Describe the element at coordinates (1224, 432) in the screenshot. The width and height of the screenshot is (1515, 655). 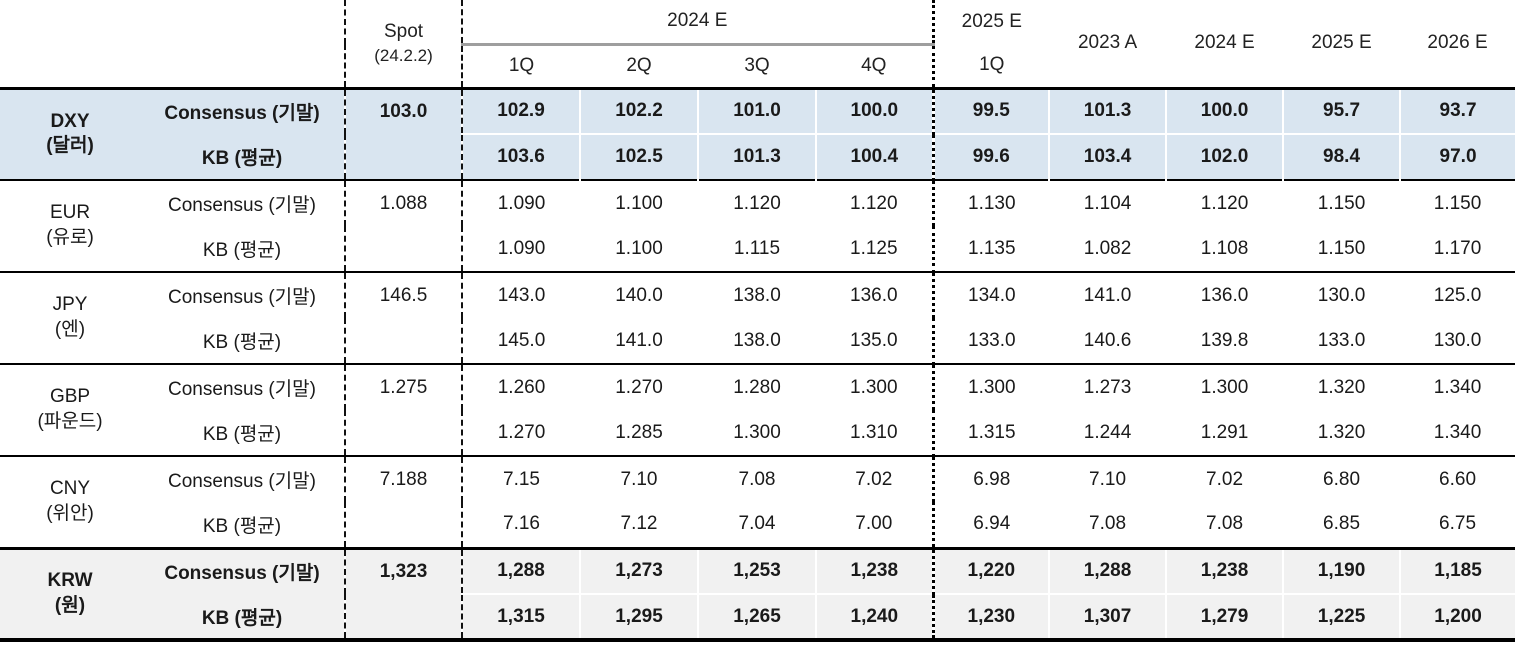
I see `value-cell: 1.291` at that location.